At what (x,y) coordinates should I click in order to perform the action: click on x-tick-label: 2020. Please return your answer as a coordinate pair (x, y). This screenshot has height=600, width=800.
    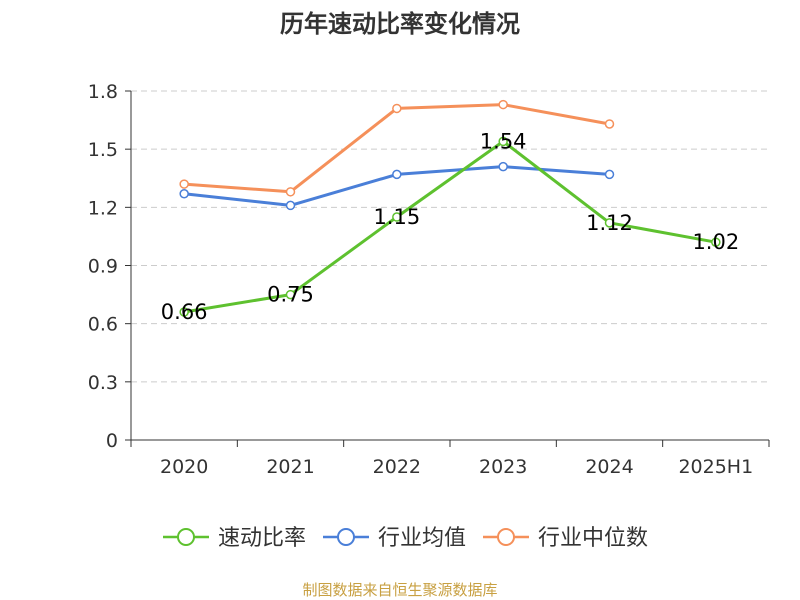
    Looking at the image, I should click on (184, 467).